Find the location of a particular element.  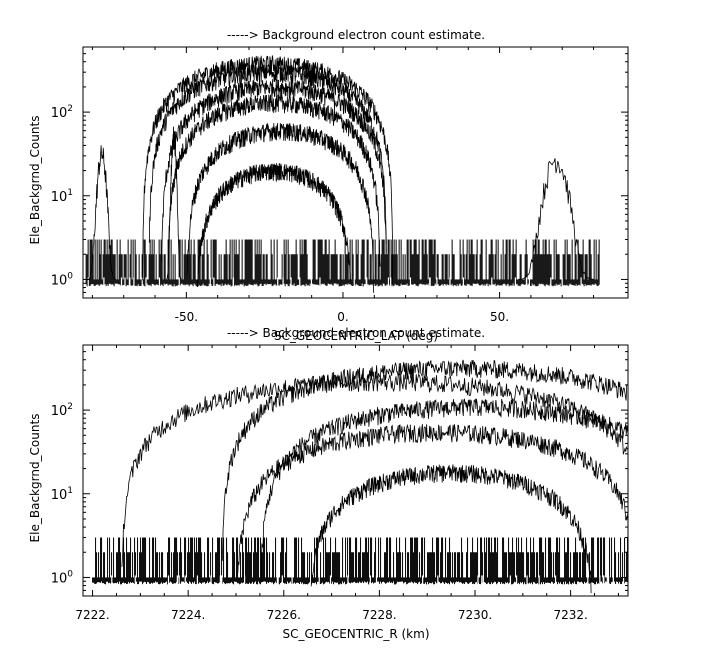

top-chart-xlabel: SC_GEOCENTRIC_LAT (deg) is located at coordinates (356, 336).